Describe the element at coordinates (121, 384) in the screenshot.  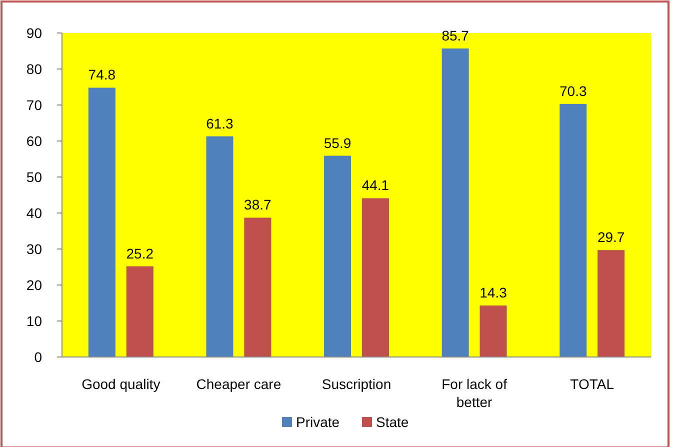
I see `x-tick-label: Good quality` at that location.